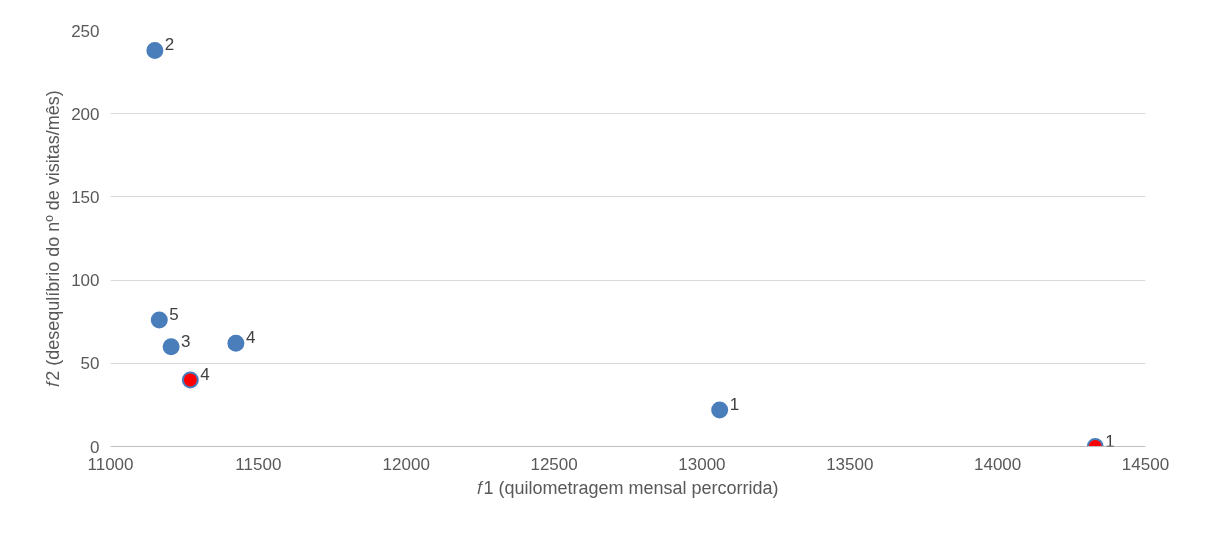 The height and width of the screenshot is (533, 1214). I want to click on annotation: 3, so click(186, 341).